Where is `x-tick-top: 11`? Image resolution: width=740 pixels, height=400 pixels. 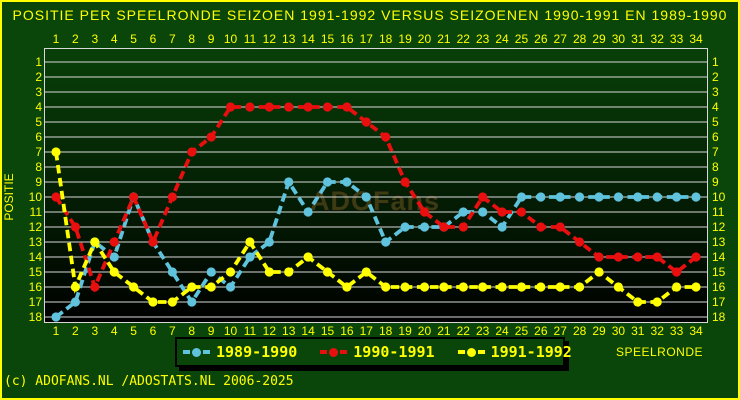 x-tick-top: 11 is located at coordinates (250, 39).